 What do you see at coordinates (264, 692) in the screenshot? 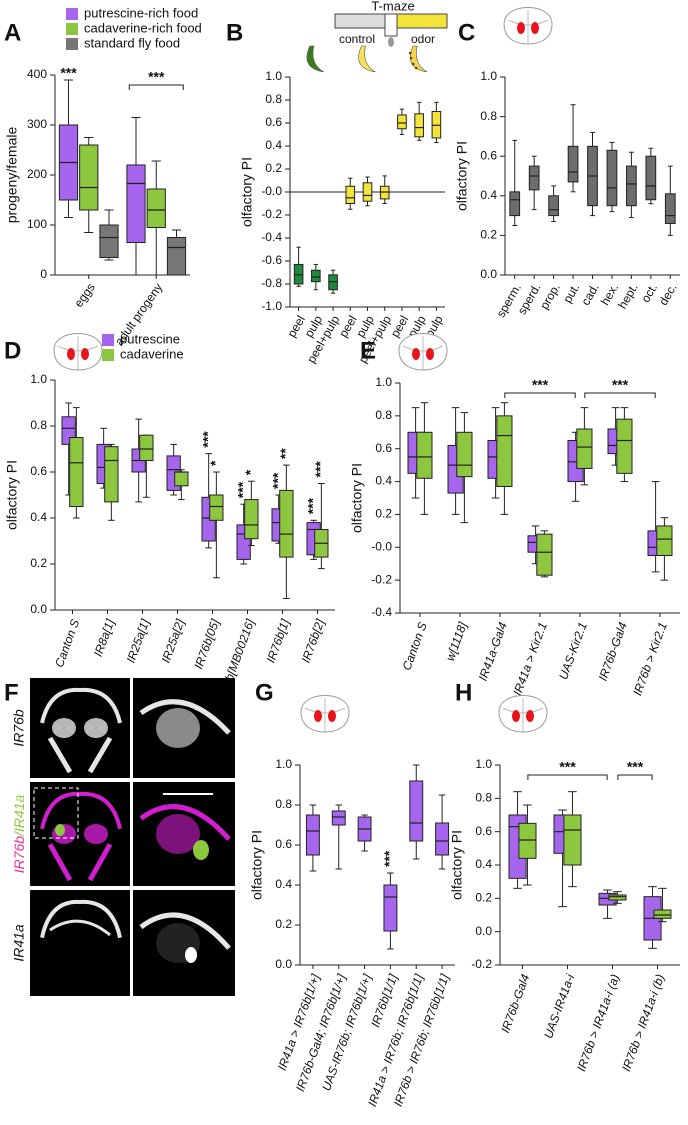
I see `panel-letter: G` at bounding box center [264, 692].